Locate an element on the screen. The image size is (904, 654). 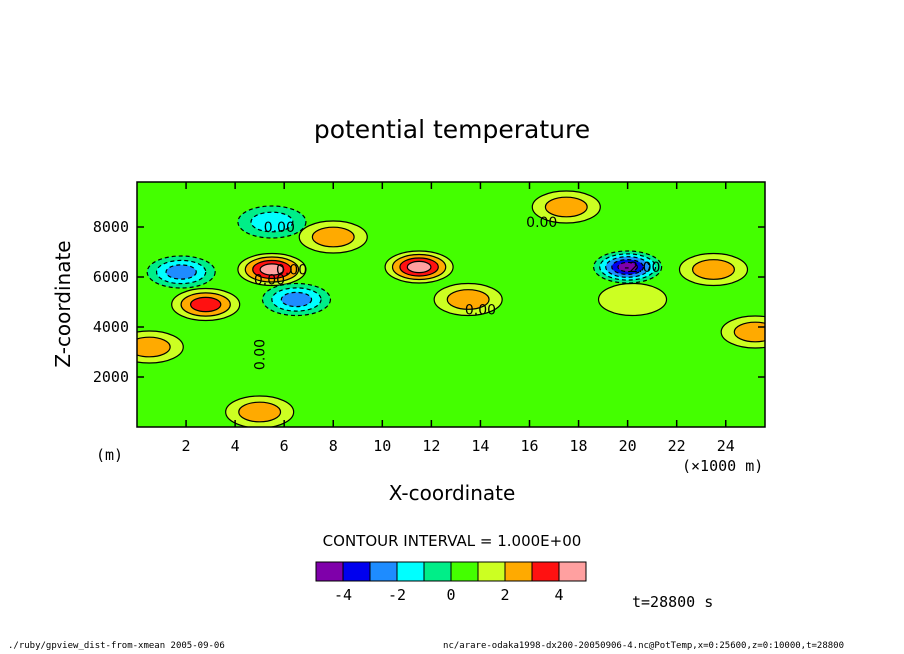
colorbar: -4 -2 0 2 4 is located at coordinates (451, 582).